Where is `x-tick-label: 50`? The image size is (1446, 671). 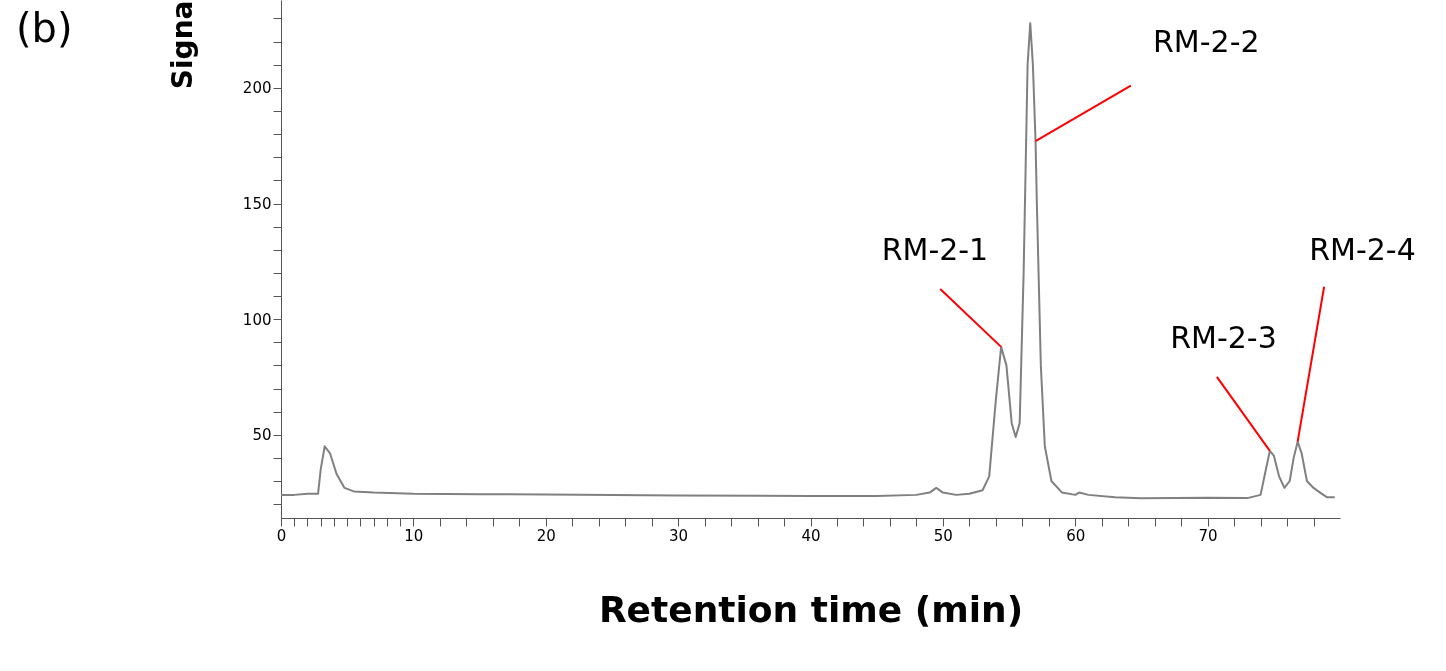 x-tick-label: 50 is located at coordinates (943, 535).